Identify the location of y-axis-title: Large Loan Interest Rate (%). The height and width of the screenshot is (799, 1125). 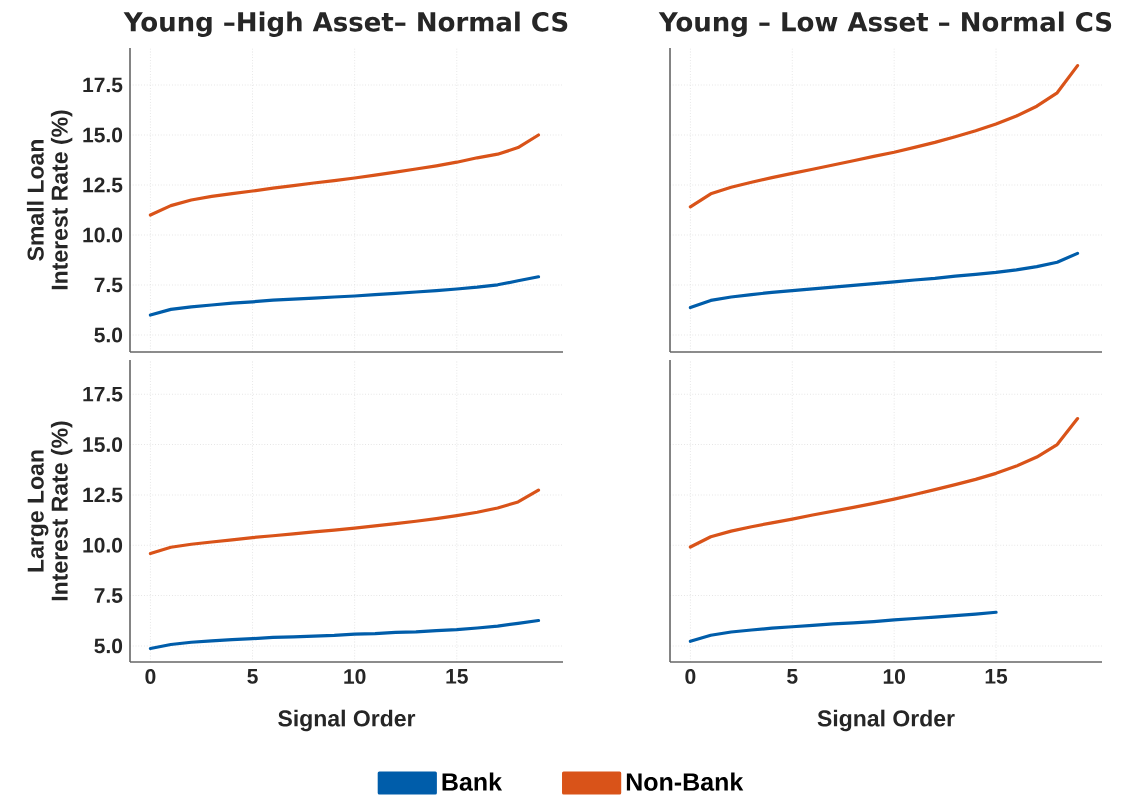
(50, 511).